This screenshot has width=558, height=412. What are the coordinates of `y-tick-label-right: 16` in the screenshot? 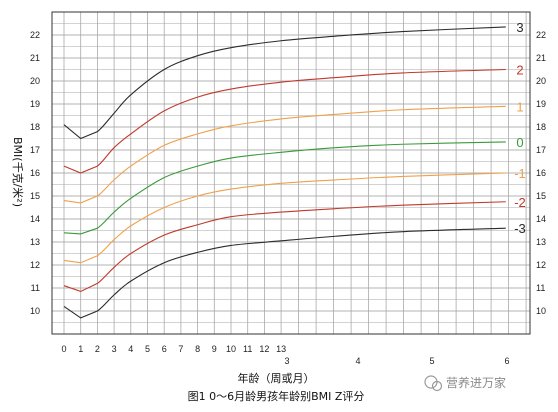 It's located at (541, 173).